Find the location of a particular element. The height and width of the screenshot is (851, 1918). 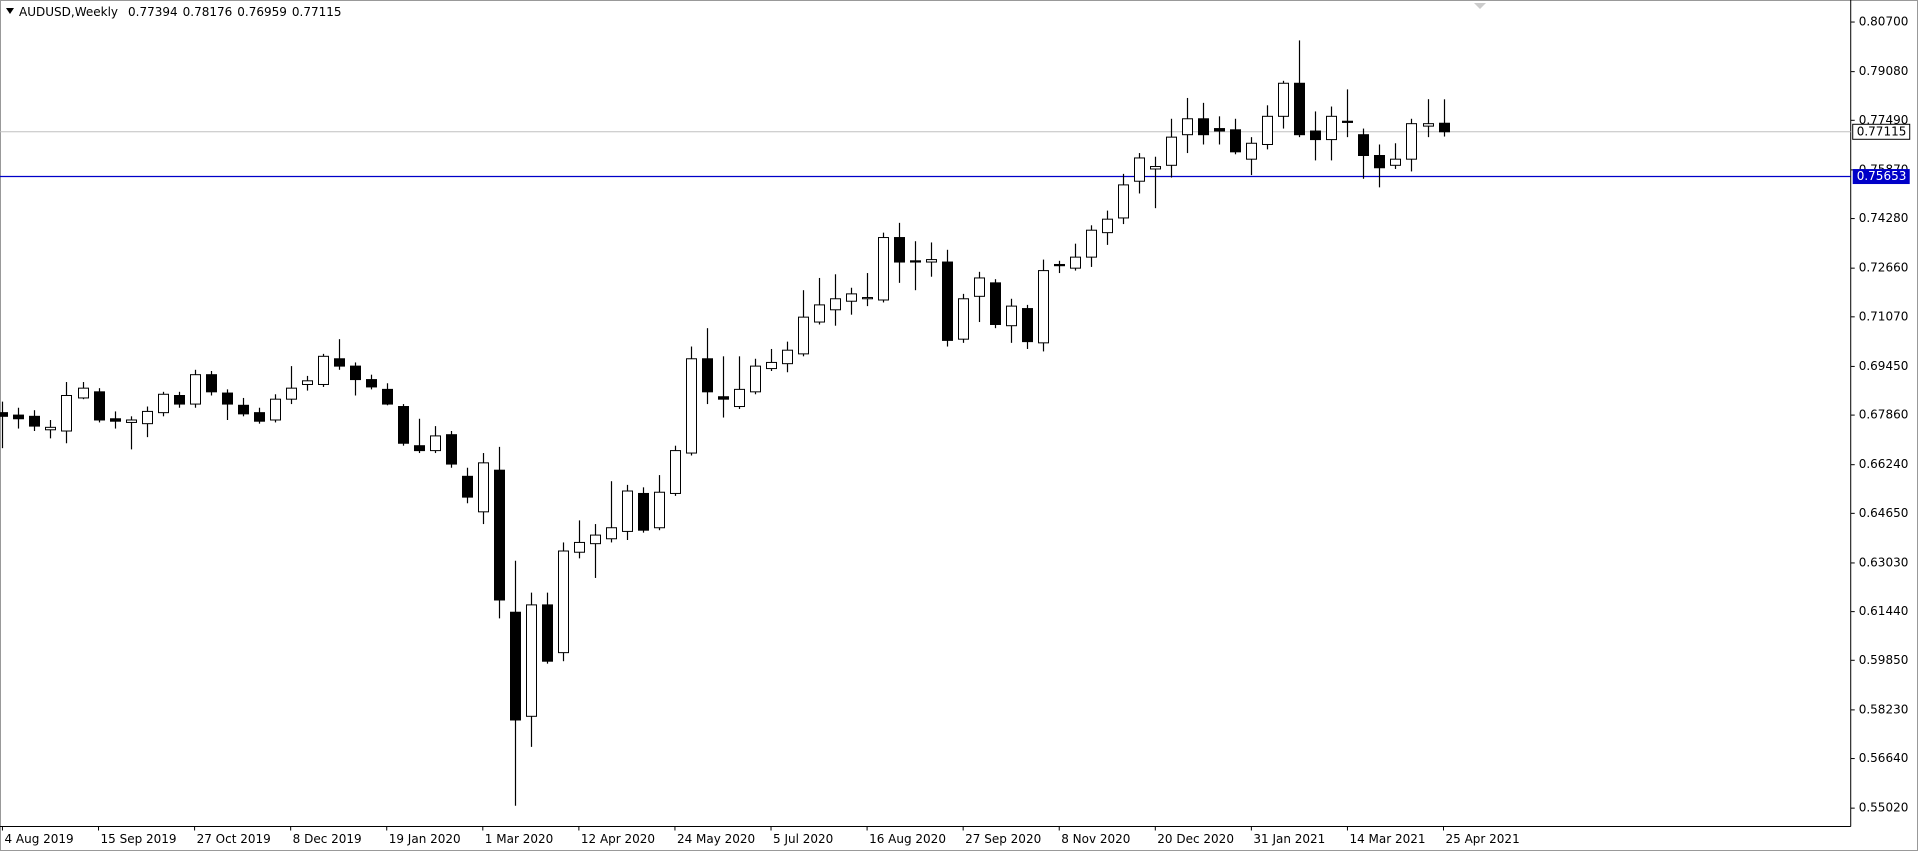

x-tick-label: 8 Nov 2020 is located at coordinates (1095, 839).